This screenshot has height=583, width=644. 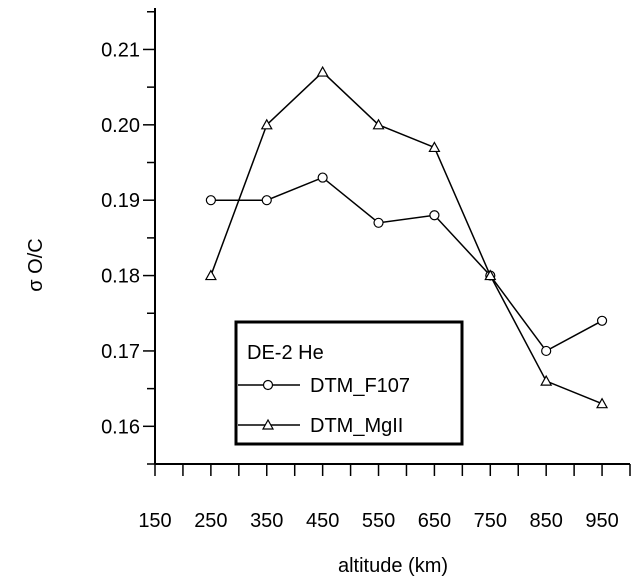 I want to click on x-tick-label: 550, so click(x=378, y=521).